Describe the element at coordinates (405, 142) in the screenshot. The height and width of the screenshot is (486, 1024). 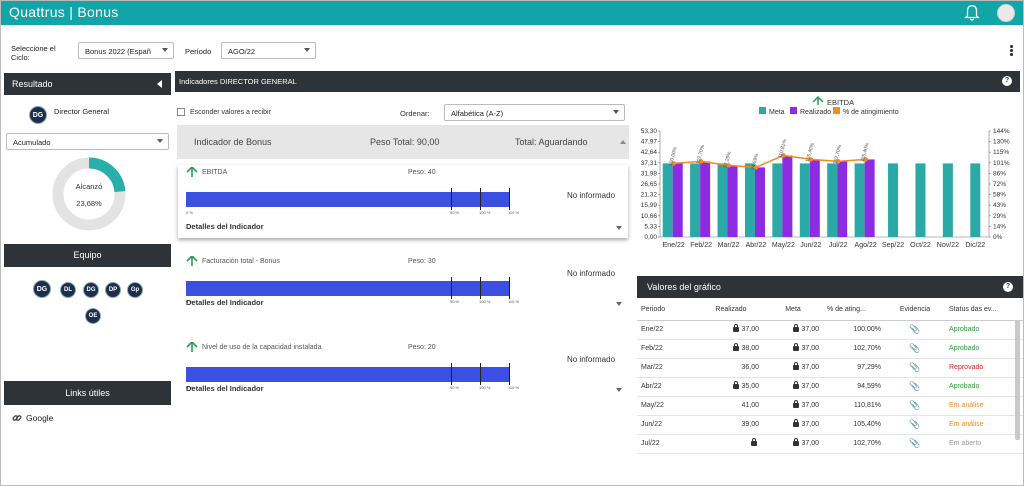
I see `summary-peso-total: Peso Total: 90,00` at that location.